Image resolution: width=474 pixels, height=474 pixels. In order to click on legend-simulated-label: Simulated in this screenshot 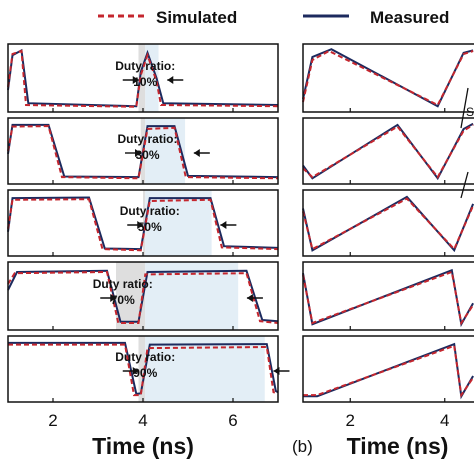, I will do `click(196, 17)`.